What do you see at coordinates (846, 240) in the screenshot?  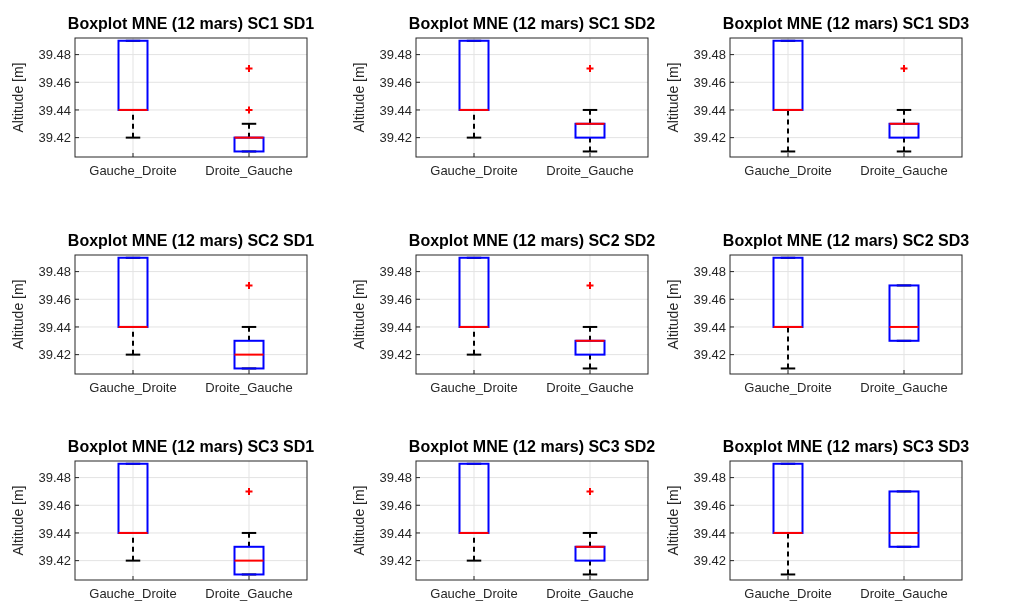 I see `chart-title: Boxplot MNE (12 mars) SC2 SD3` at bounding box center [846, 240].